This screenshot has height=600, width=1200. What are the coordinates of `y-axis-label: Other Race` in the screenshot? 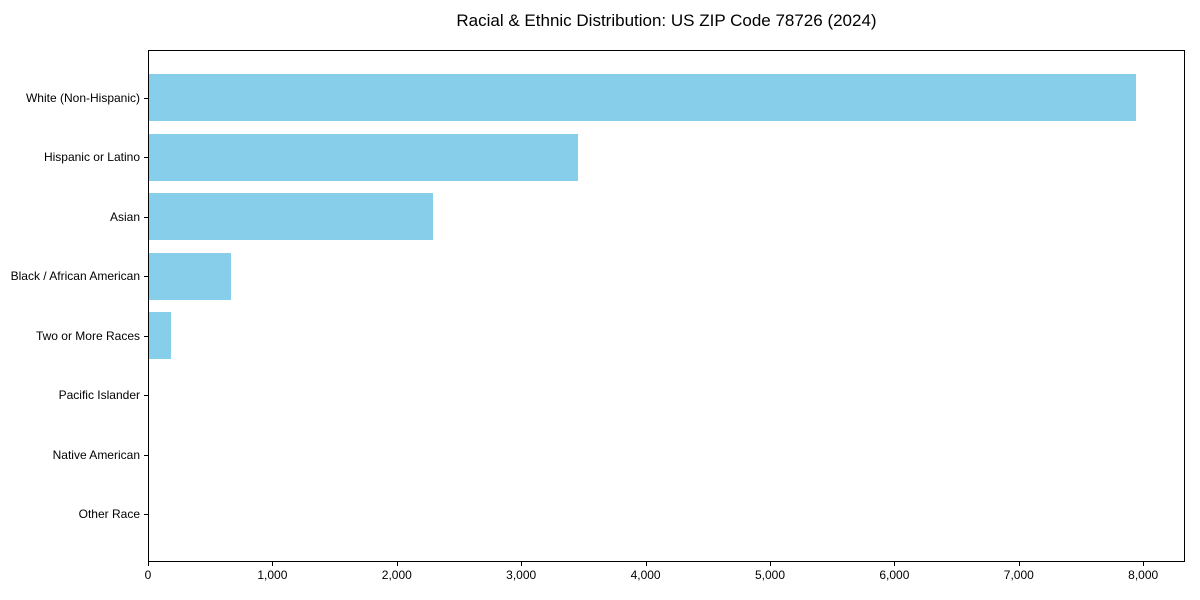 It's located at (109, 514).